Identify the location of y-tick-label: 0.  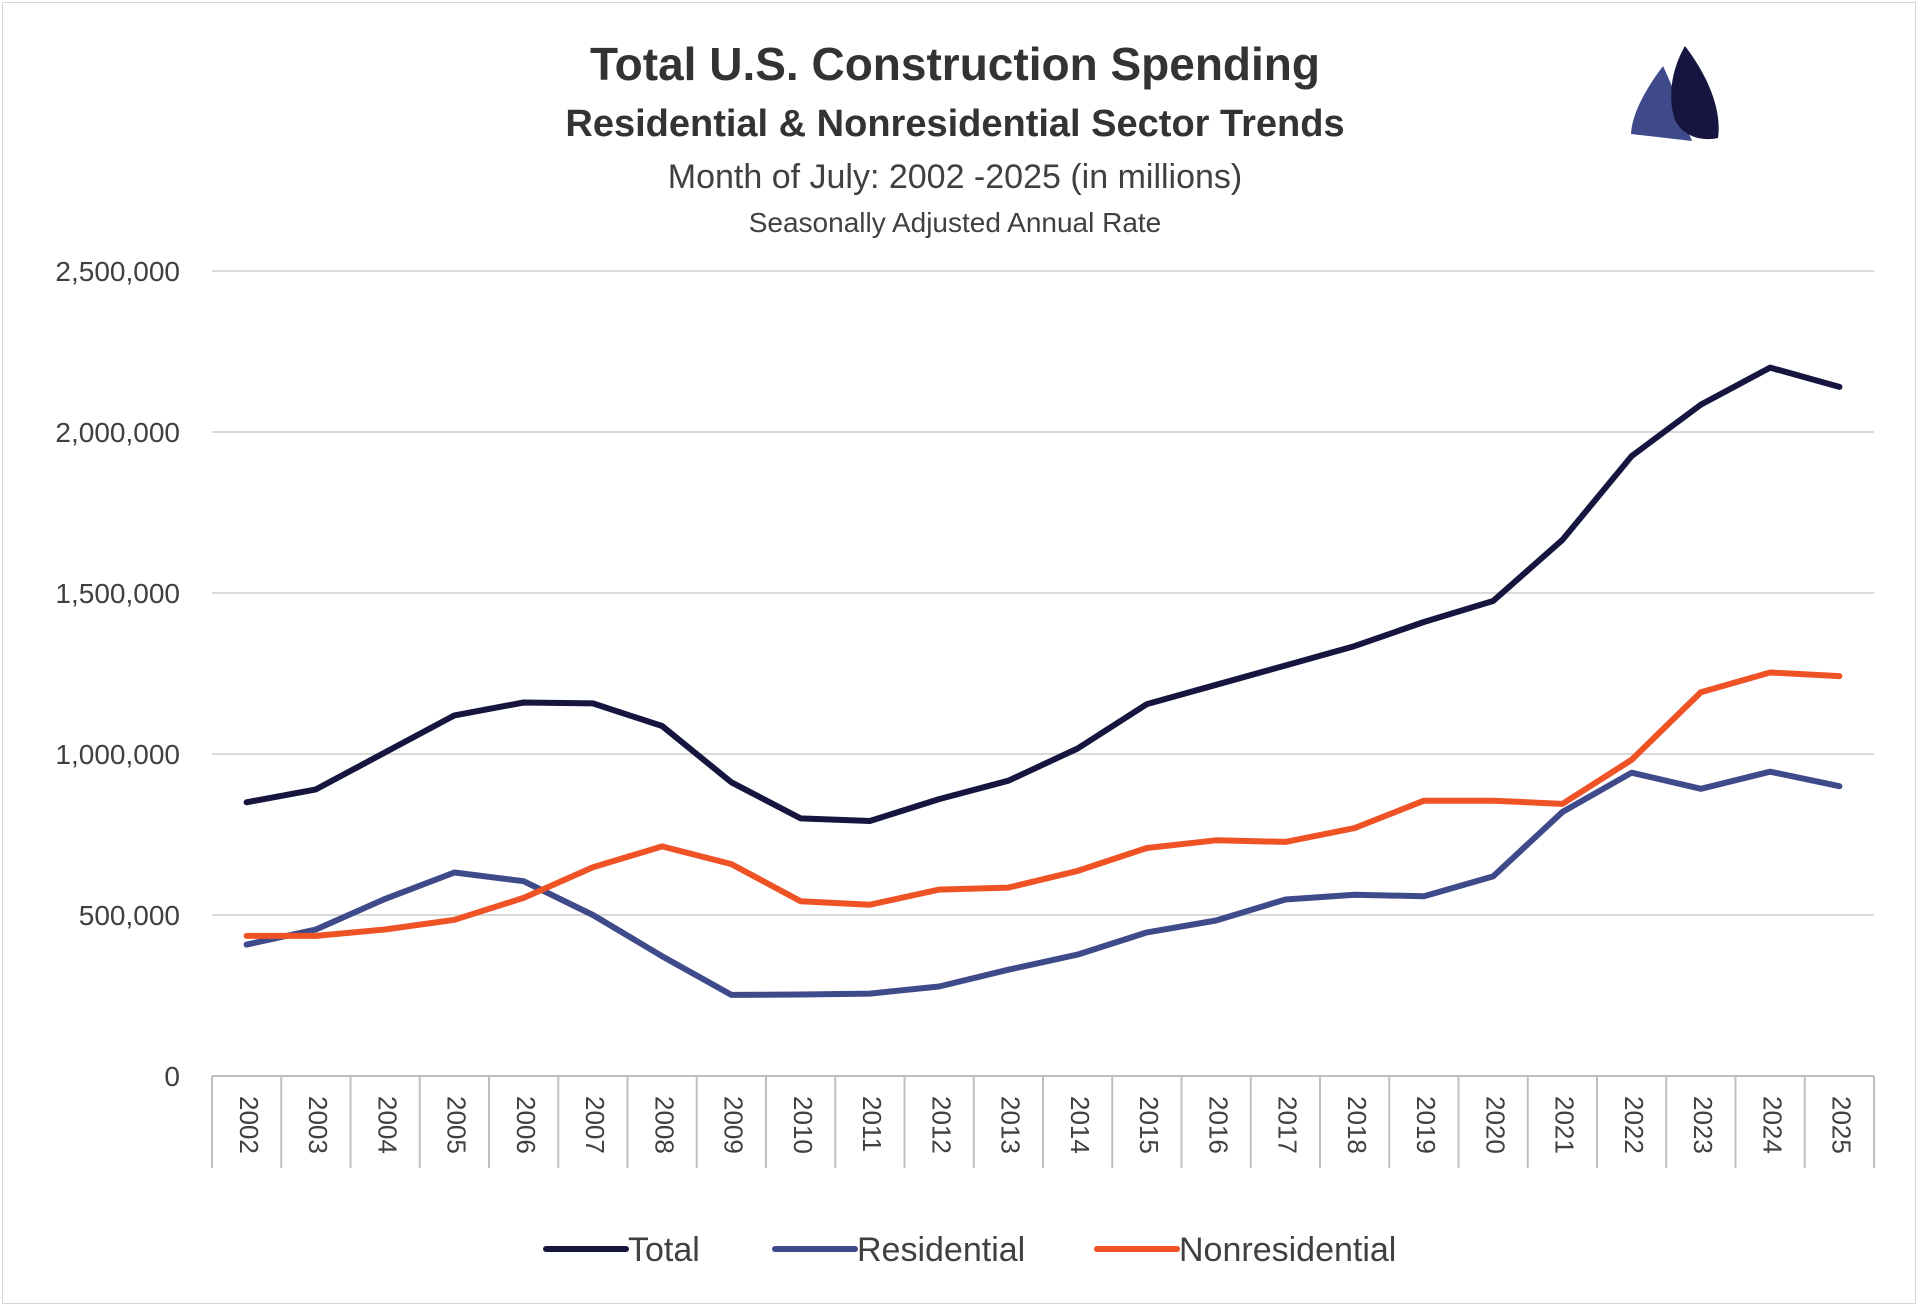
(172, 1076).